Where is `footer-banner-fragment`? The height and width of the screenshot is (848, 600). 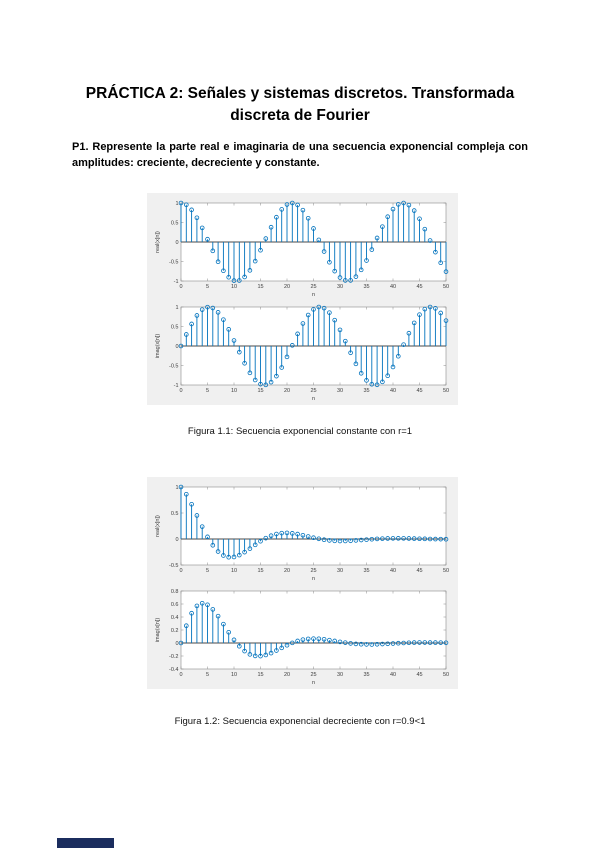 footer-banner-fragment is located at coordinates (85, 843).